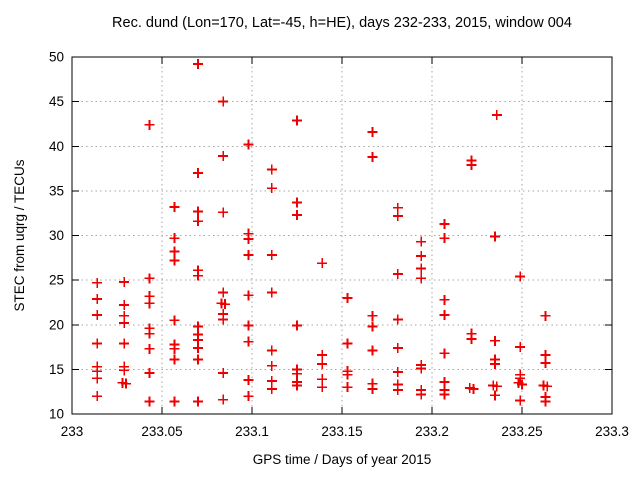 Image resolution: width=640 pixels, height=480 pixels. I want to click on y-tick-label: 20, so click(56, 324).